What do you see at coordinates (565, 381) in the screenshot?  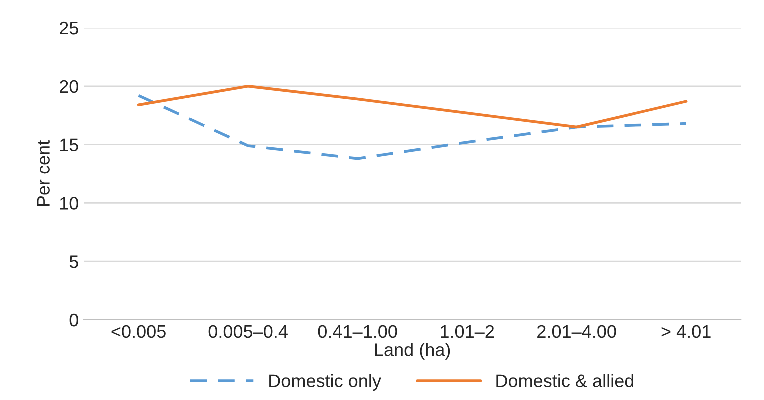 I see `legend-label: Domestic & allied` at bounding box center [565, 381].